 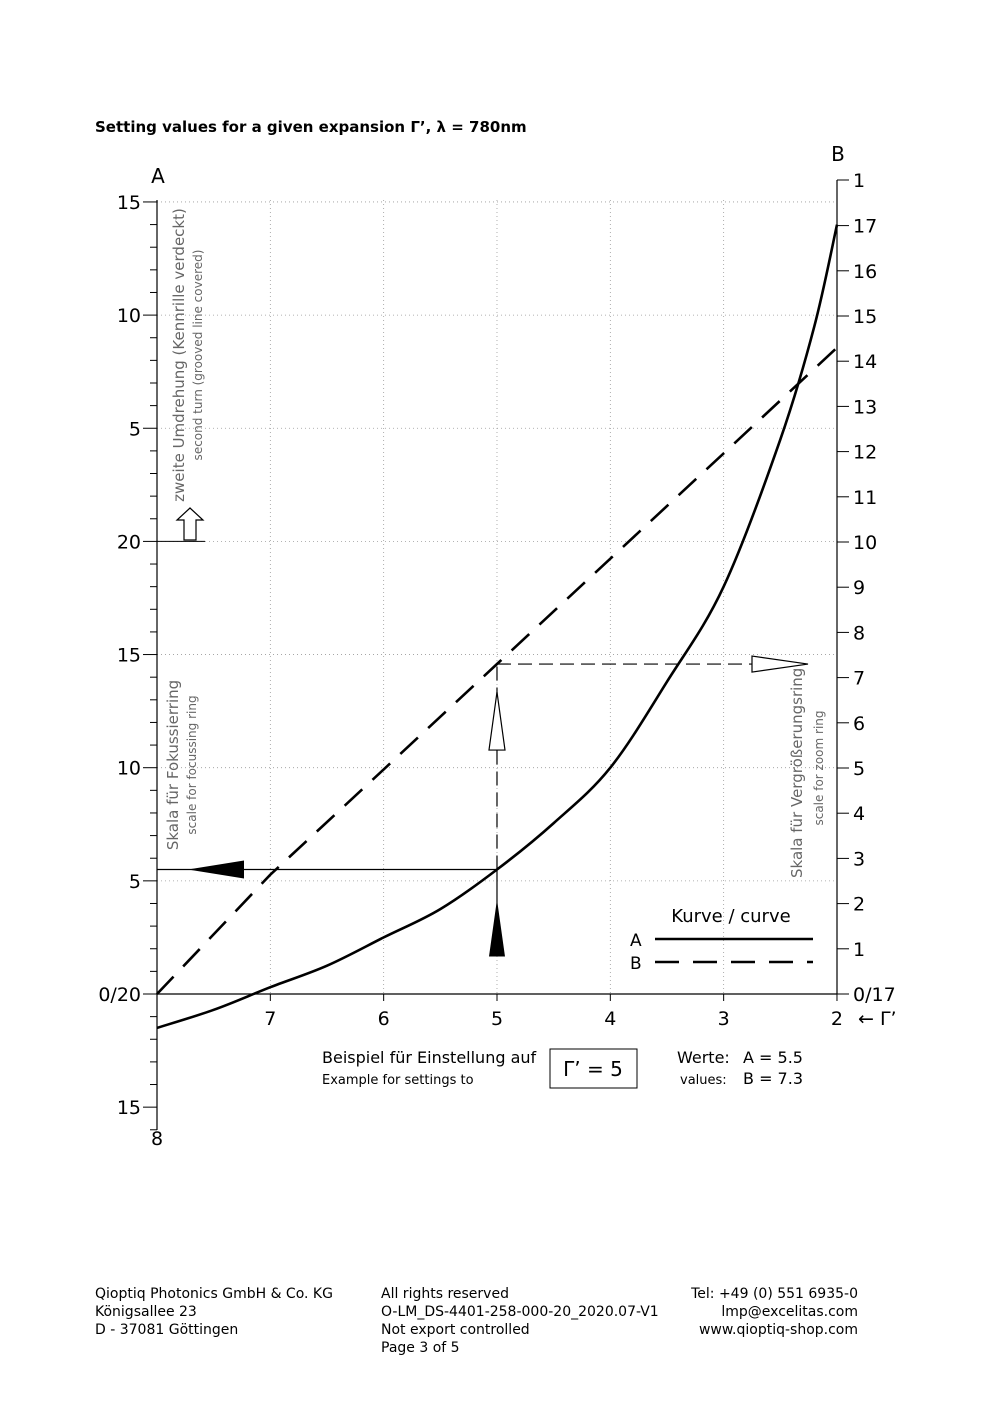 What do you see at coordinates (797, 773) in the screenshot?
I see `right-axis-label: Skala für Vergrößerungsring` at bounding box center [797, 773].